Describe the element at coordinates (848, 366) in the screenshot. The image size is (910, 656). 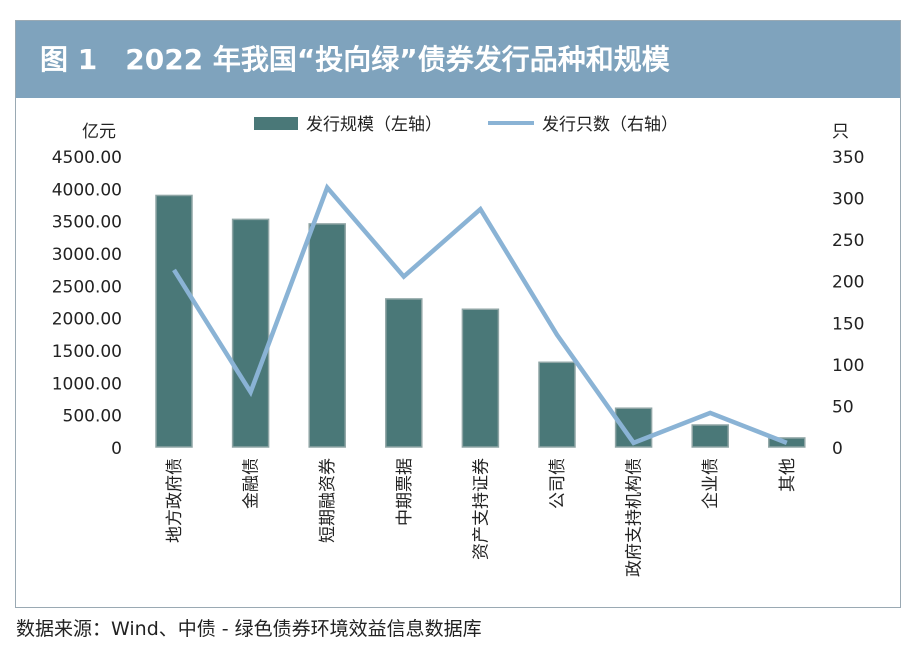
I see `y2-tick-label: 100` at that location.